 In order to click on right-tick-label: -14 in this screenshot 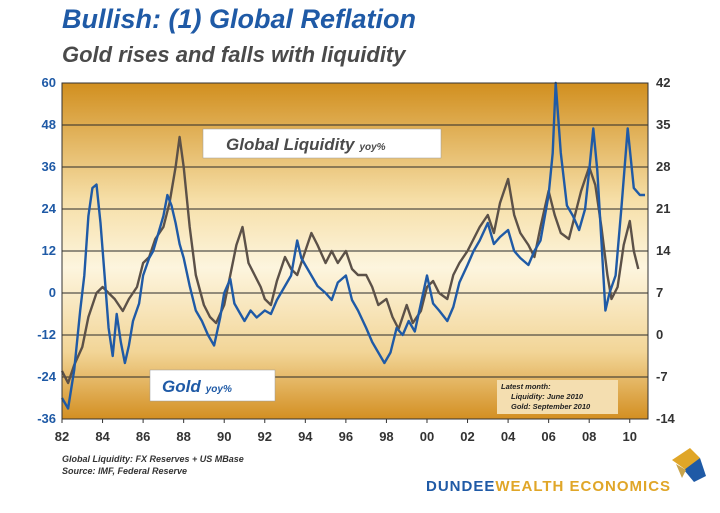, I will do `click(666, 418)`.